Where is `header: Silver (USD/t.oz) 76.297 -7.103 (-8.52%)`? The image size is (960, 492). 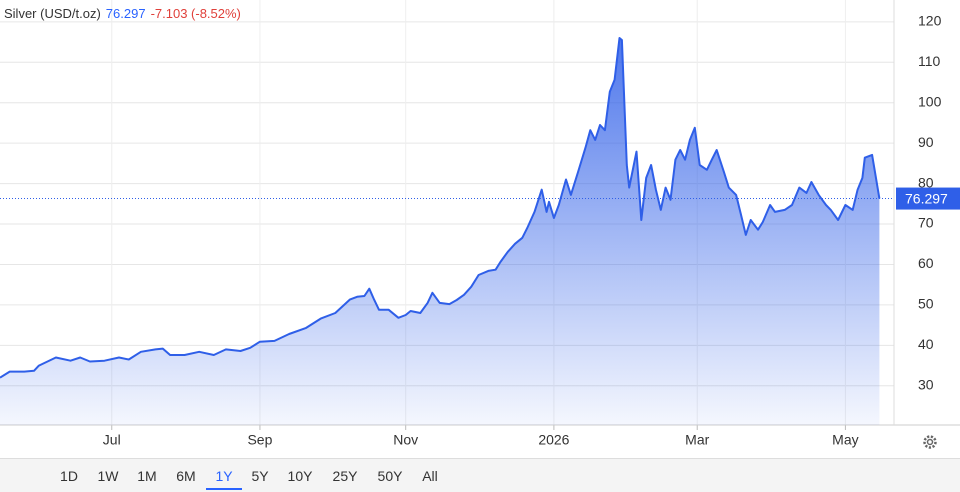 header: Silver (USD/t.oz) 76.297 -7.103 (-8.52%) is located at coordinates (125, 13).